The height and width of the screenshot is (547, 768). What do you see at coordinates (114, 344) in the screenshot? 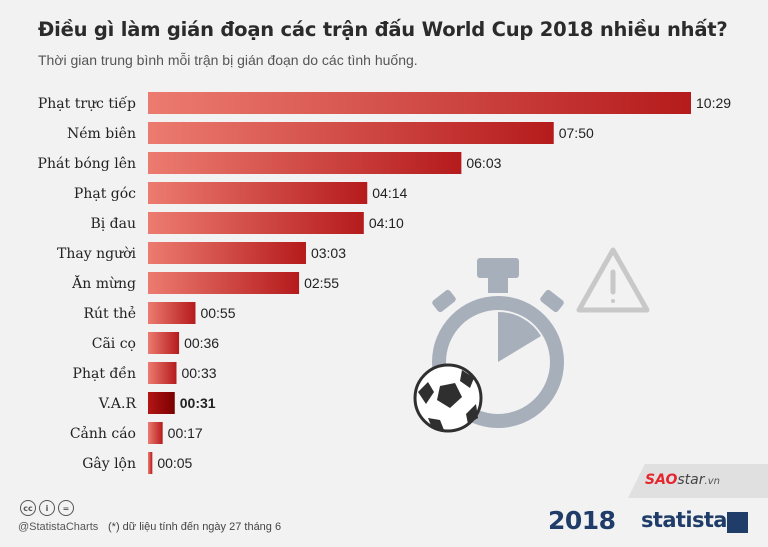
I see `category-label-8: Cãi cọ` at bounding box center [114, 344].